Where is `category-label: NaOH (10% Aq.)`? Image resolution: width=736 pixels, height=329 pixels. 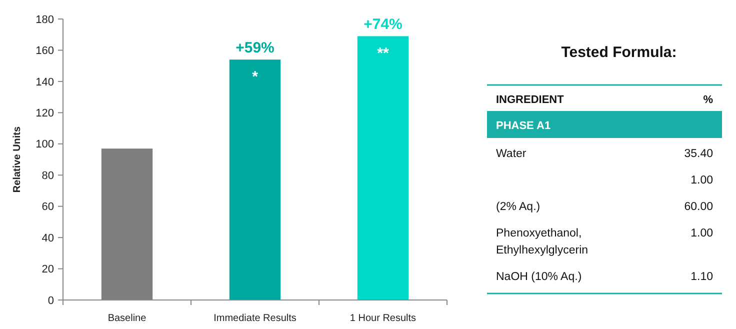 category-label: NaOH (10% Aq.) is located at coordinates (539, 277).